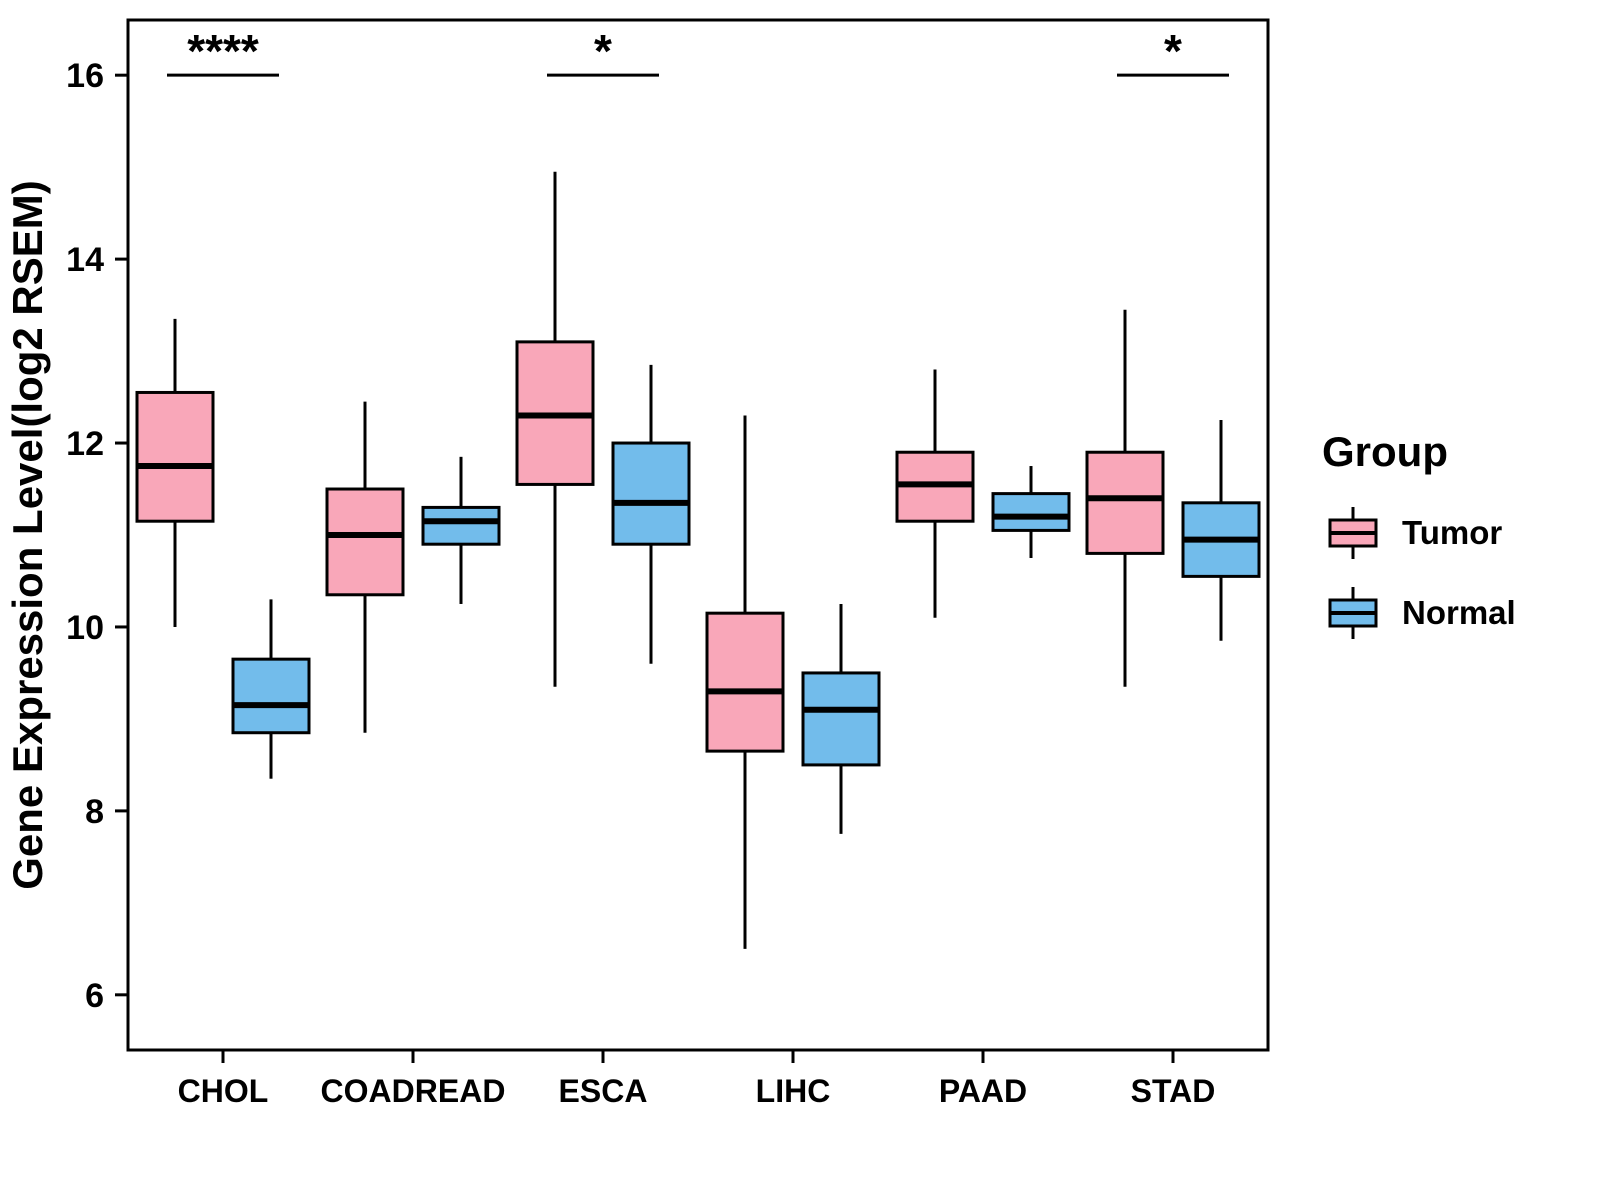 The image size is (1600, 1200). What do you see at coordinates (223, 51) in the screenshot?
I see `significance-stars-chol: ****` at bounding box center [223, 51].